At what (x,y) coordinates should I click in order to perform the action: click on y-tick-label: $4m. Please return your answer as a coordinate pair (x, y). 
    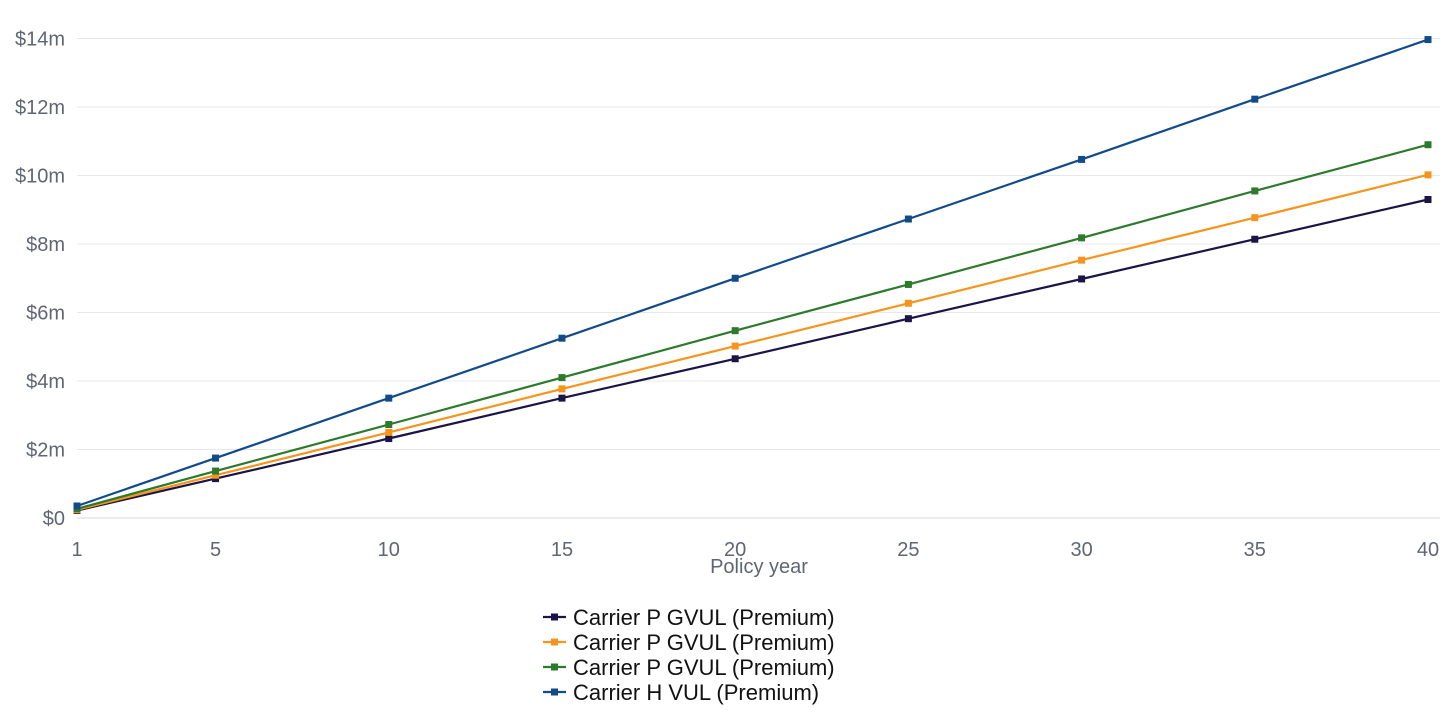
    Looking at the image, I should click on (45, 382).